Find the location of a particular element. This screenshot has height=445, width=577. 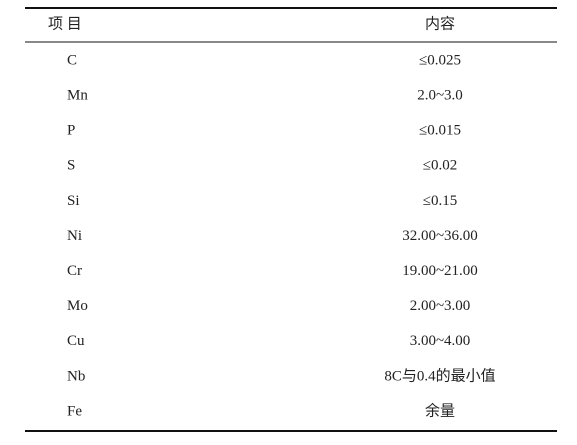

item-cell: Cu is located at coordinates (76, 341).